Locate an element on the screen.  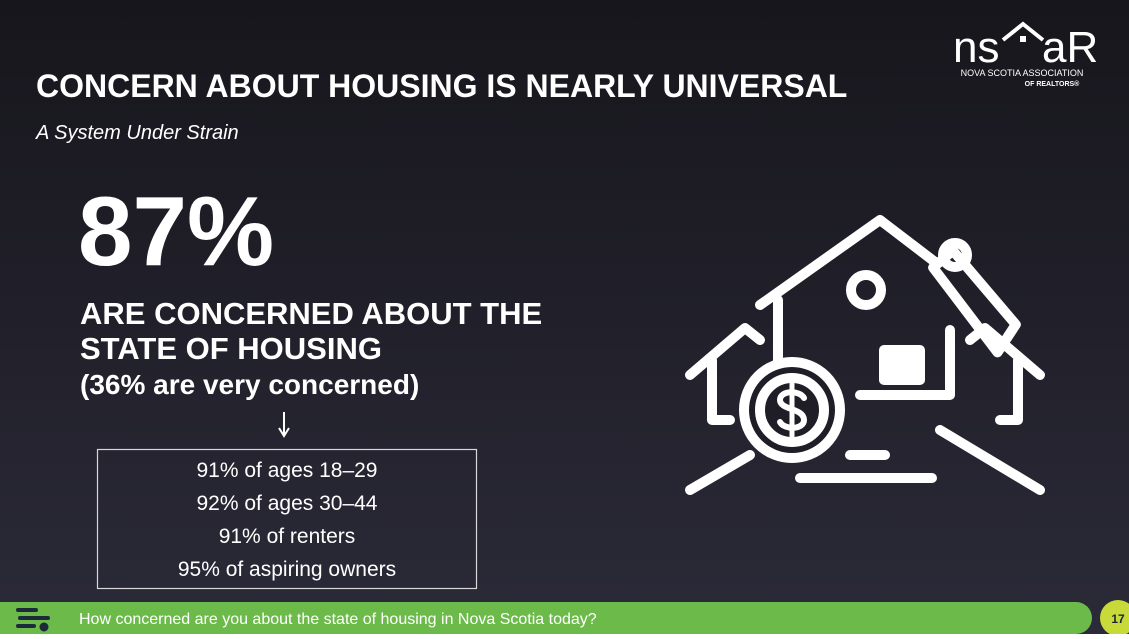
stat-value: 87% is located at coordinates (176, 231).